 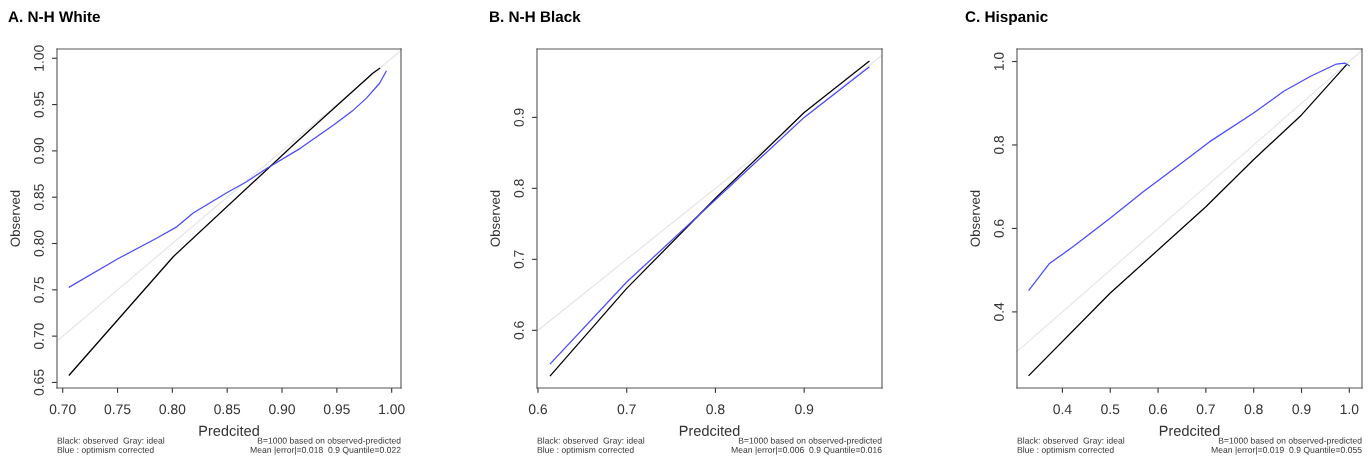 I want to click on y-tick-label: 0.90, so click(x=39, y=150).